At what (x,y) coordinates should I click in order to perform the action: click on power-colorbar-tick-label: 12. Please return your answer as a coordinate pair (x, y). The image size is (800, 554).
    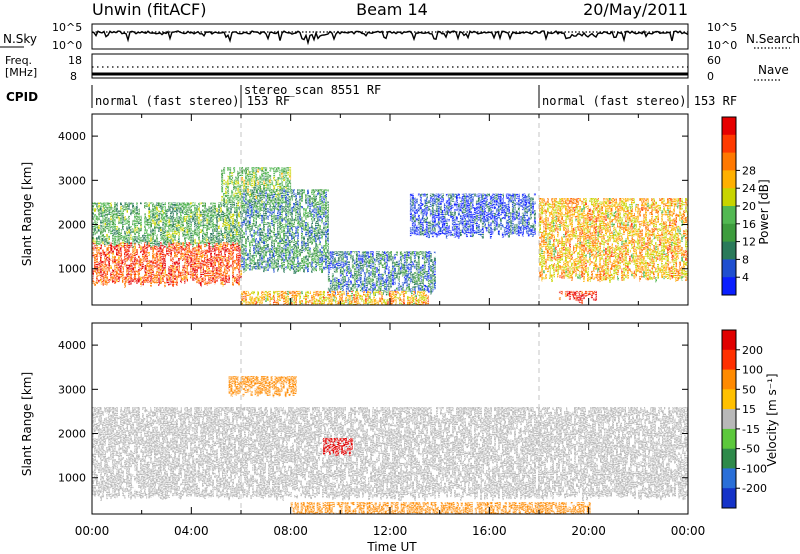
    Looking at the image, I should click on (749, 242).